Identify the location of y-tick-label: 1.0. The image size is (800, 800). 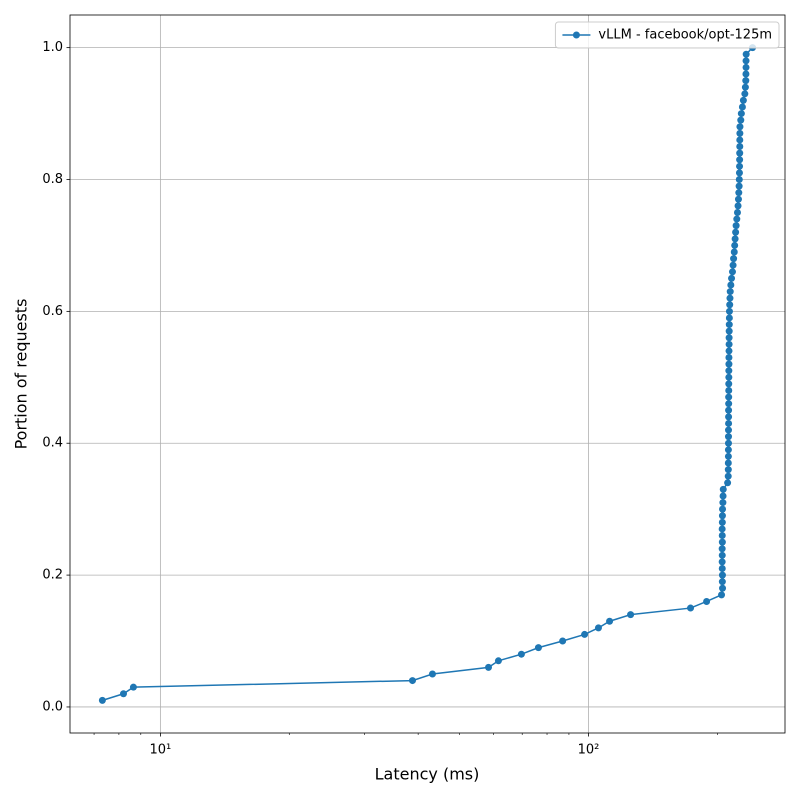
(52, 47).